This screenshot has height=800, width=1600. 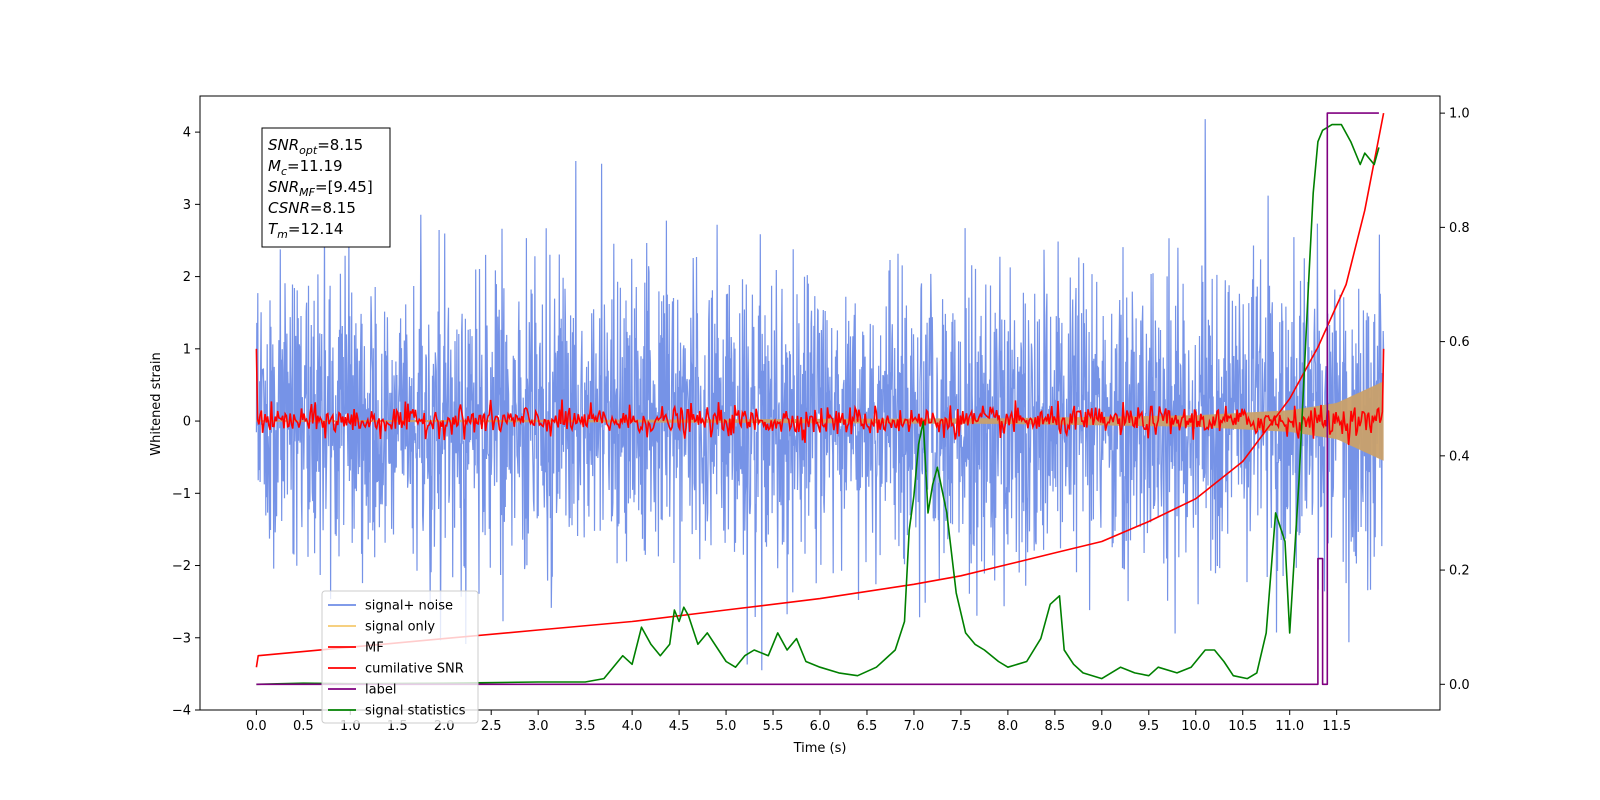 I want to click on y-axis-left: 4 3 2 1 0 −1 −2 −3 −4, so click(x=186, y=422).